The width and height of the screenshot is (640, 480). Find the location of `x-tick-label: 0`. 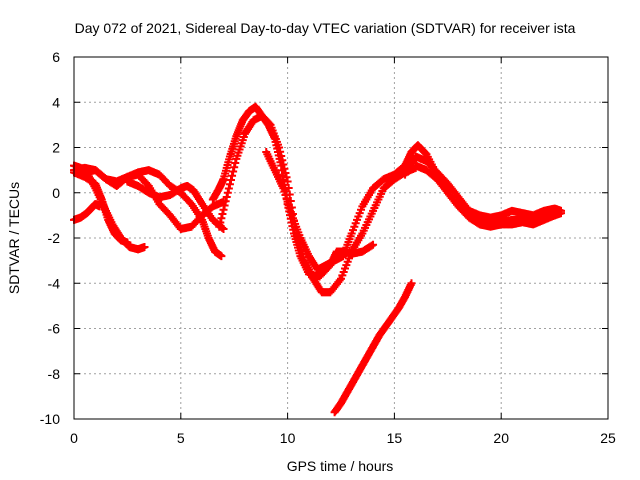

x-tick-label: 0 is located at coordinates (74, 438).